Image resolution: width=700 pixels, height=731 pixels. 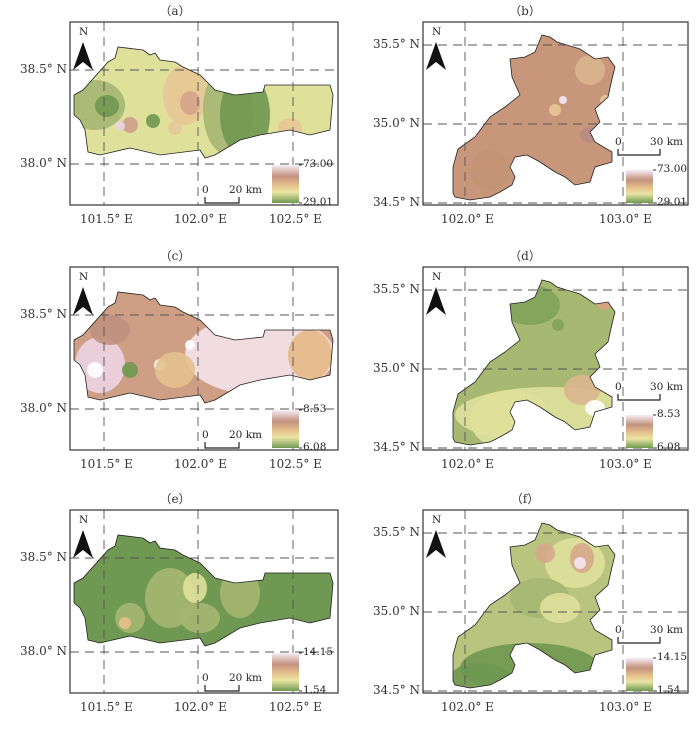 I want to click on panel-title: （e）, so click(x=175, y=499).